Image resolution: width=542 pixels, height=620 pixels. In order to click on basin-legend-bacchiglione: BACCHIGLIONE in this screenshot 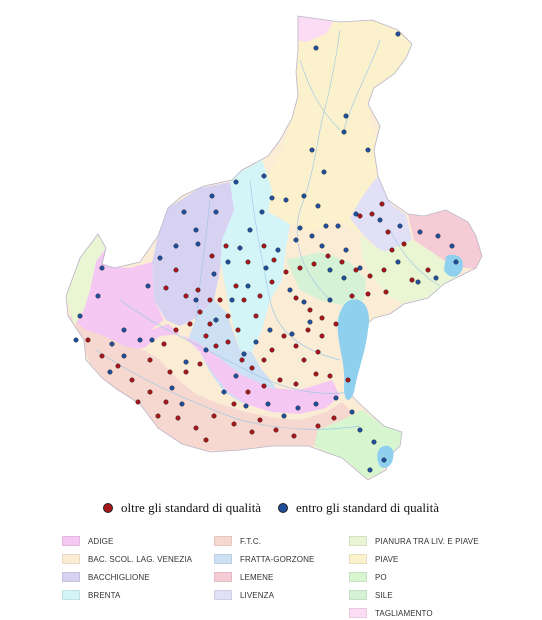, I will do `click(106, 577)`.